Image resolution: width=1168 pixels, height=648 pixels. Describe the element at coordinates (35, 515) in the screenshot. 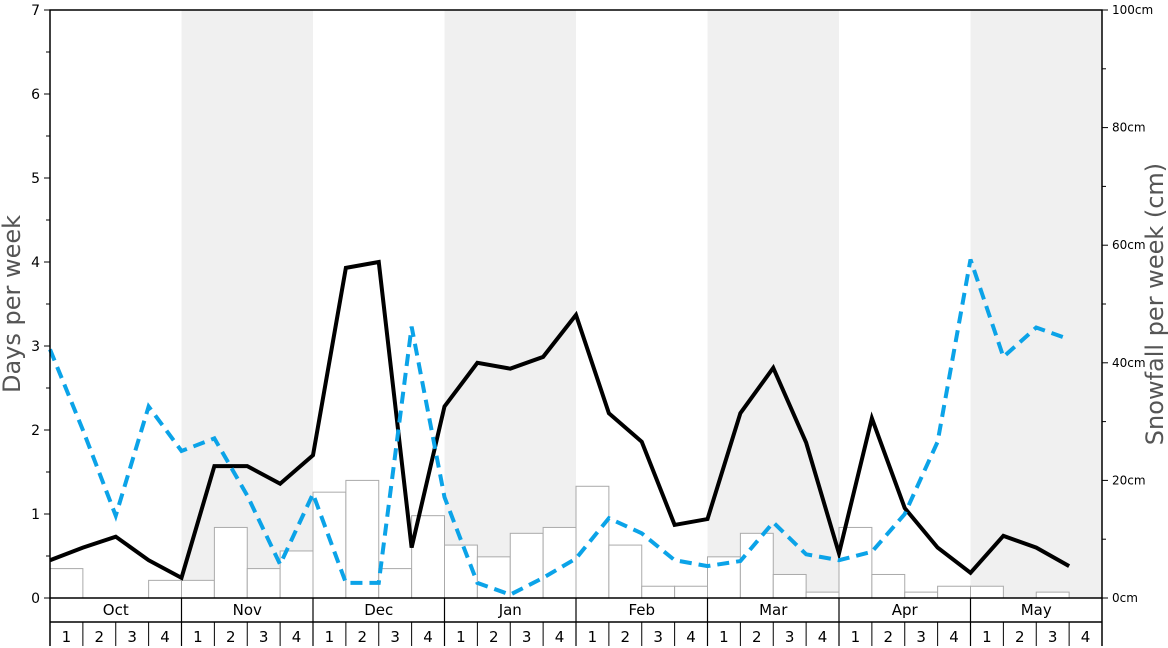

I see `left-tick-label: 1` at that location.